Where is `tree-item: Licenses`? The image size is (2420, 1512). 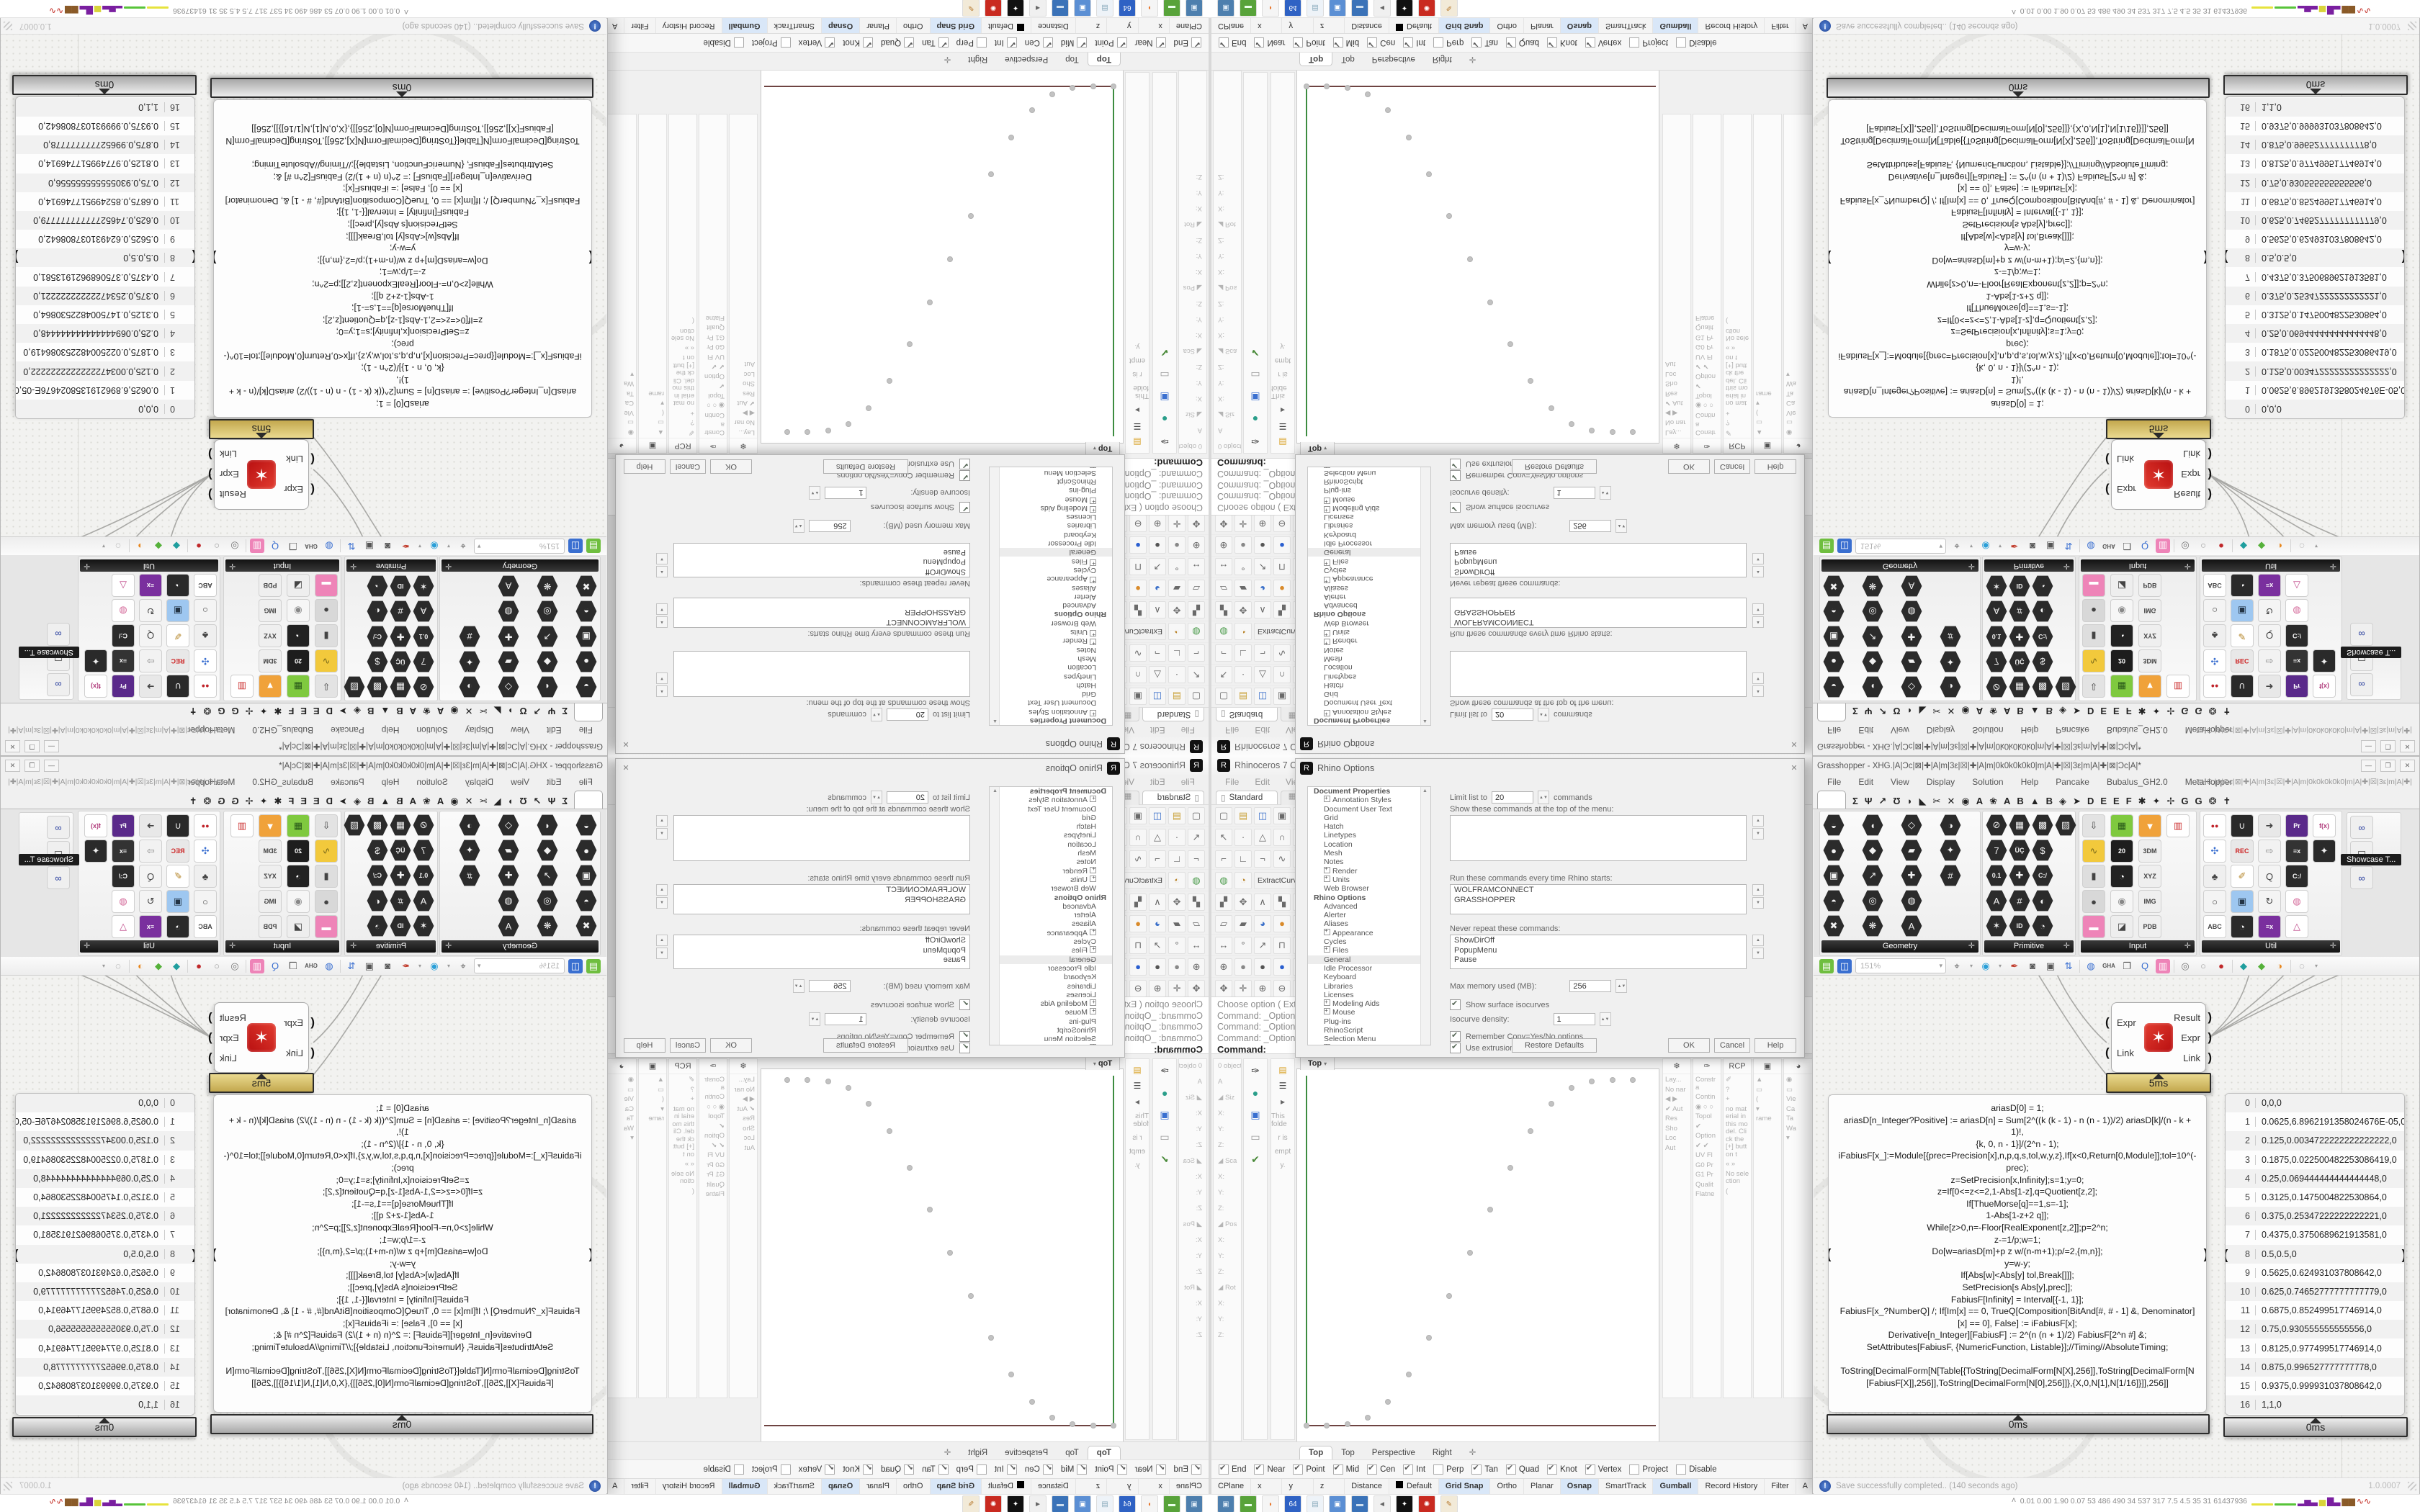
tree-item: Licenses is located at coordinates (1339, 994).